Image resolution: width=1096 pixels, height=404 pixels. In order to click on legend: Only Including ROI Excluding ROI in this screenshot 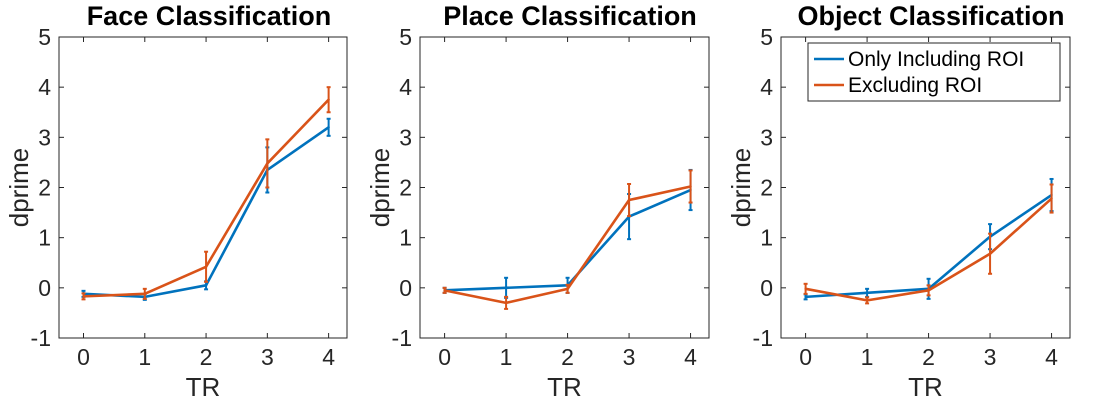, I will do `click(934, 72)`.